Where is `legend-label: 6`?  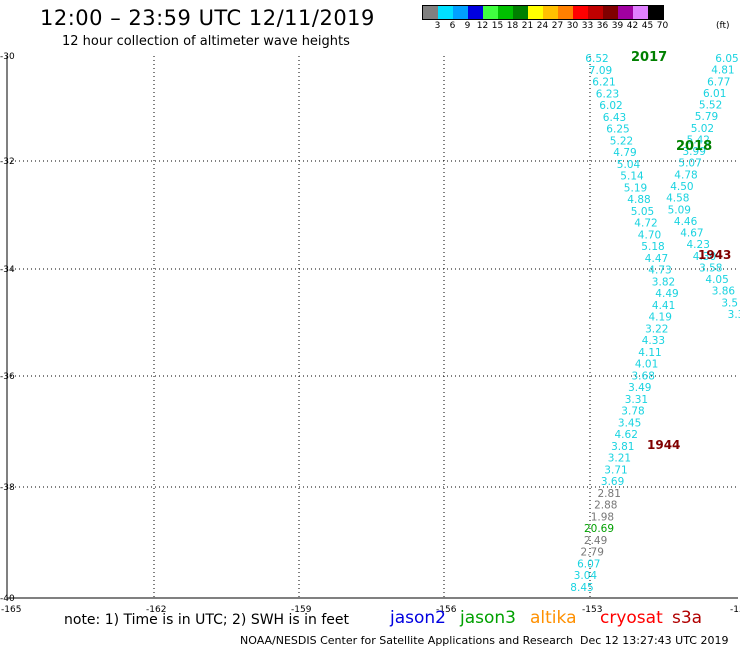 legend-label: 6 is located at coordinates (452, 26).